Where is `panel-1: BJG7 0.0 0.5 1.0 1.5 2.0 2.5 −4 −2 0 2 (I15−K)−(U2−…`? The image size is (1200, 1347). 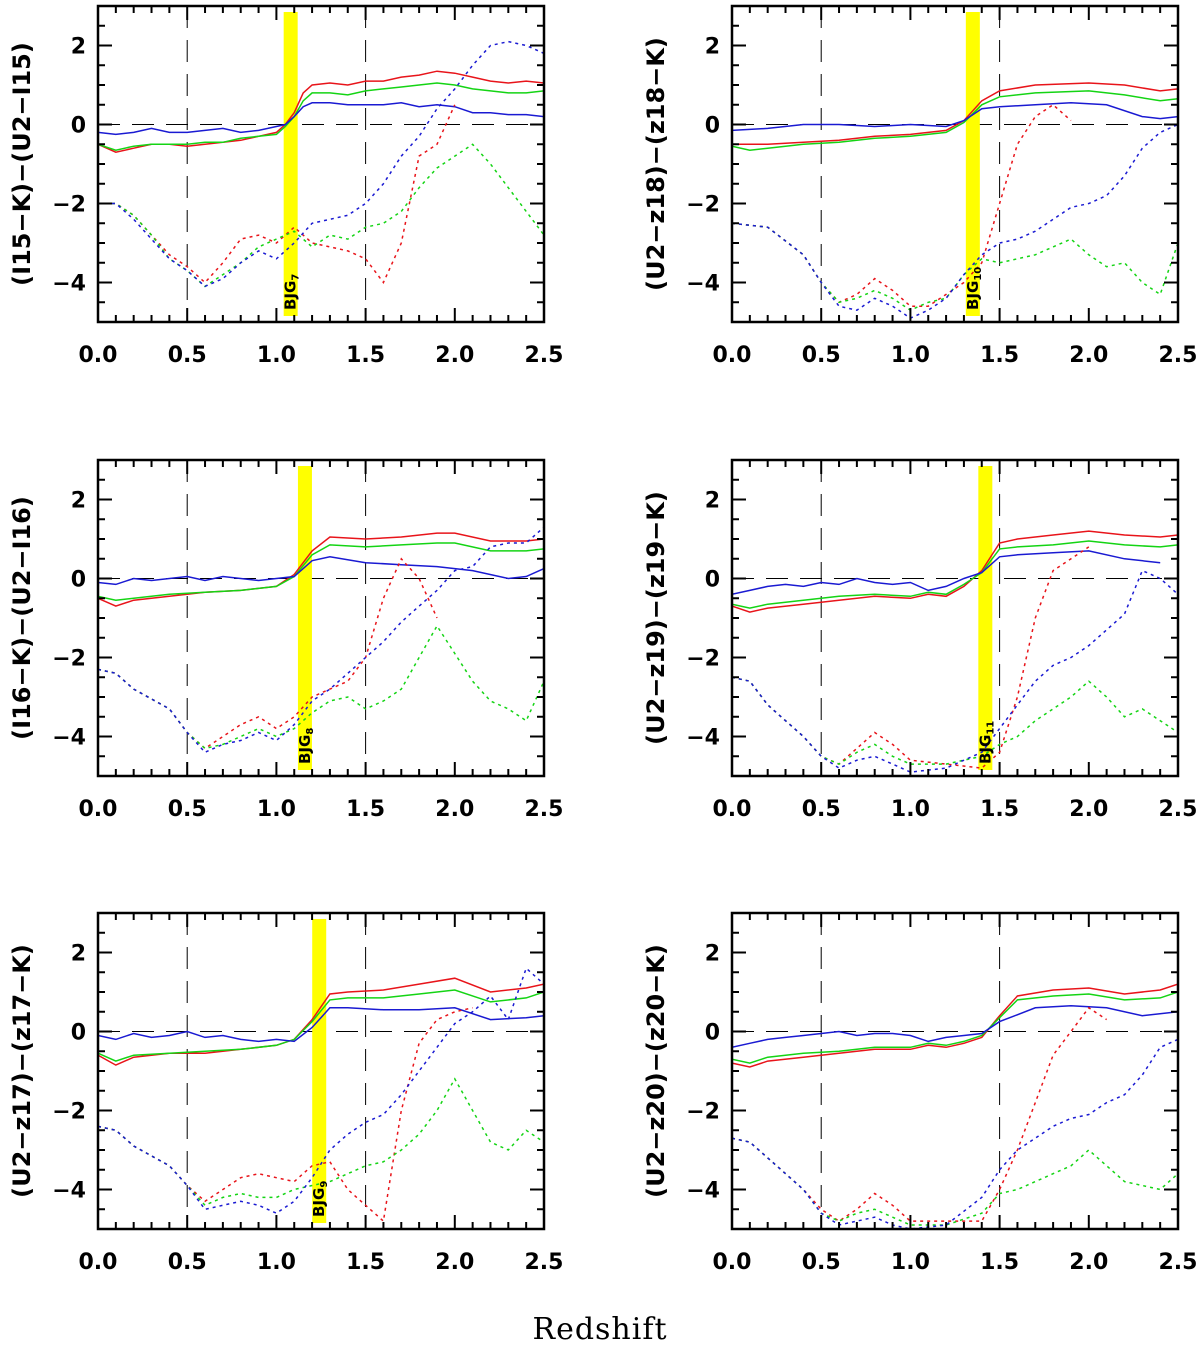
panel-1: BJG7 0.0 0.5 1.0 1.5 2.0 2.5 −4 −2 0 2 (I15−K)−(U2−… is located at coordinates (286, 186).